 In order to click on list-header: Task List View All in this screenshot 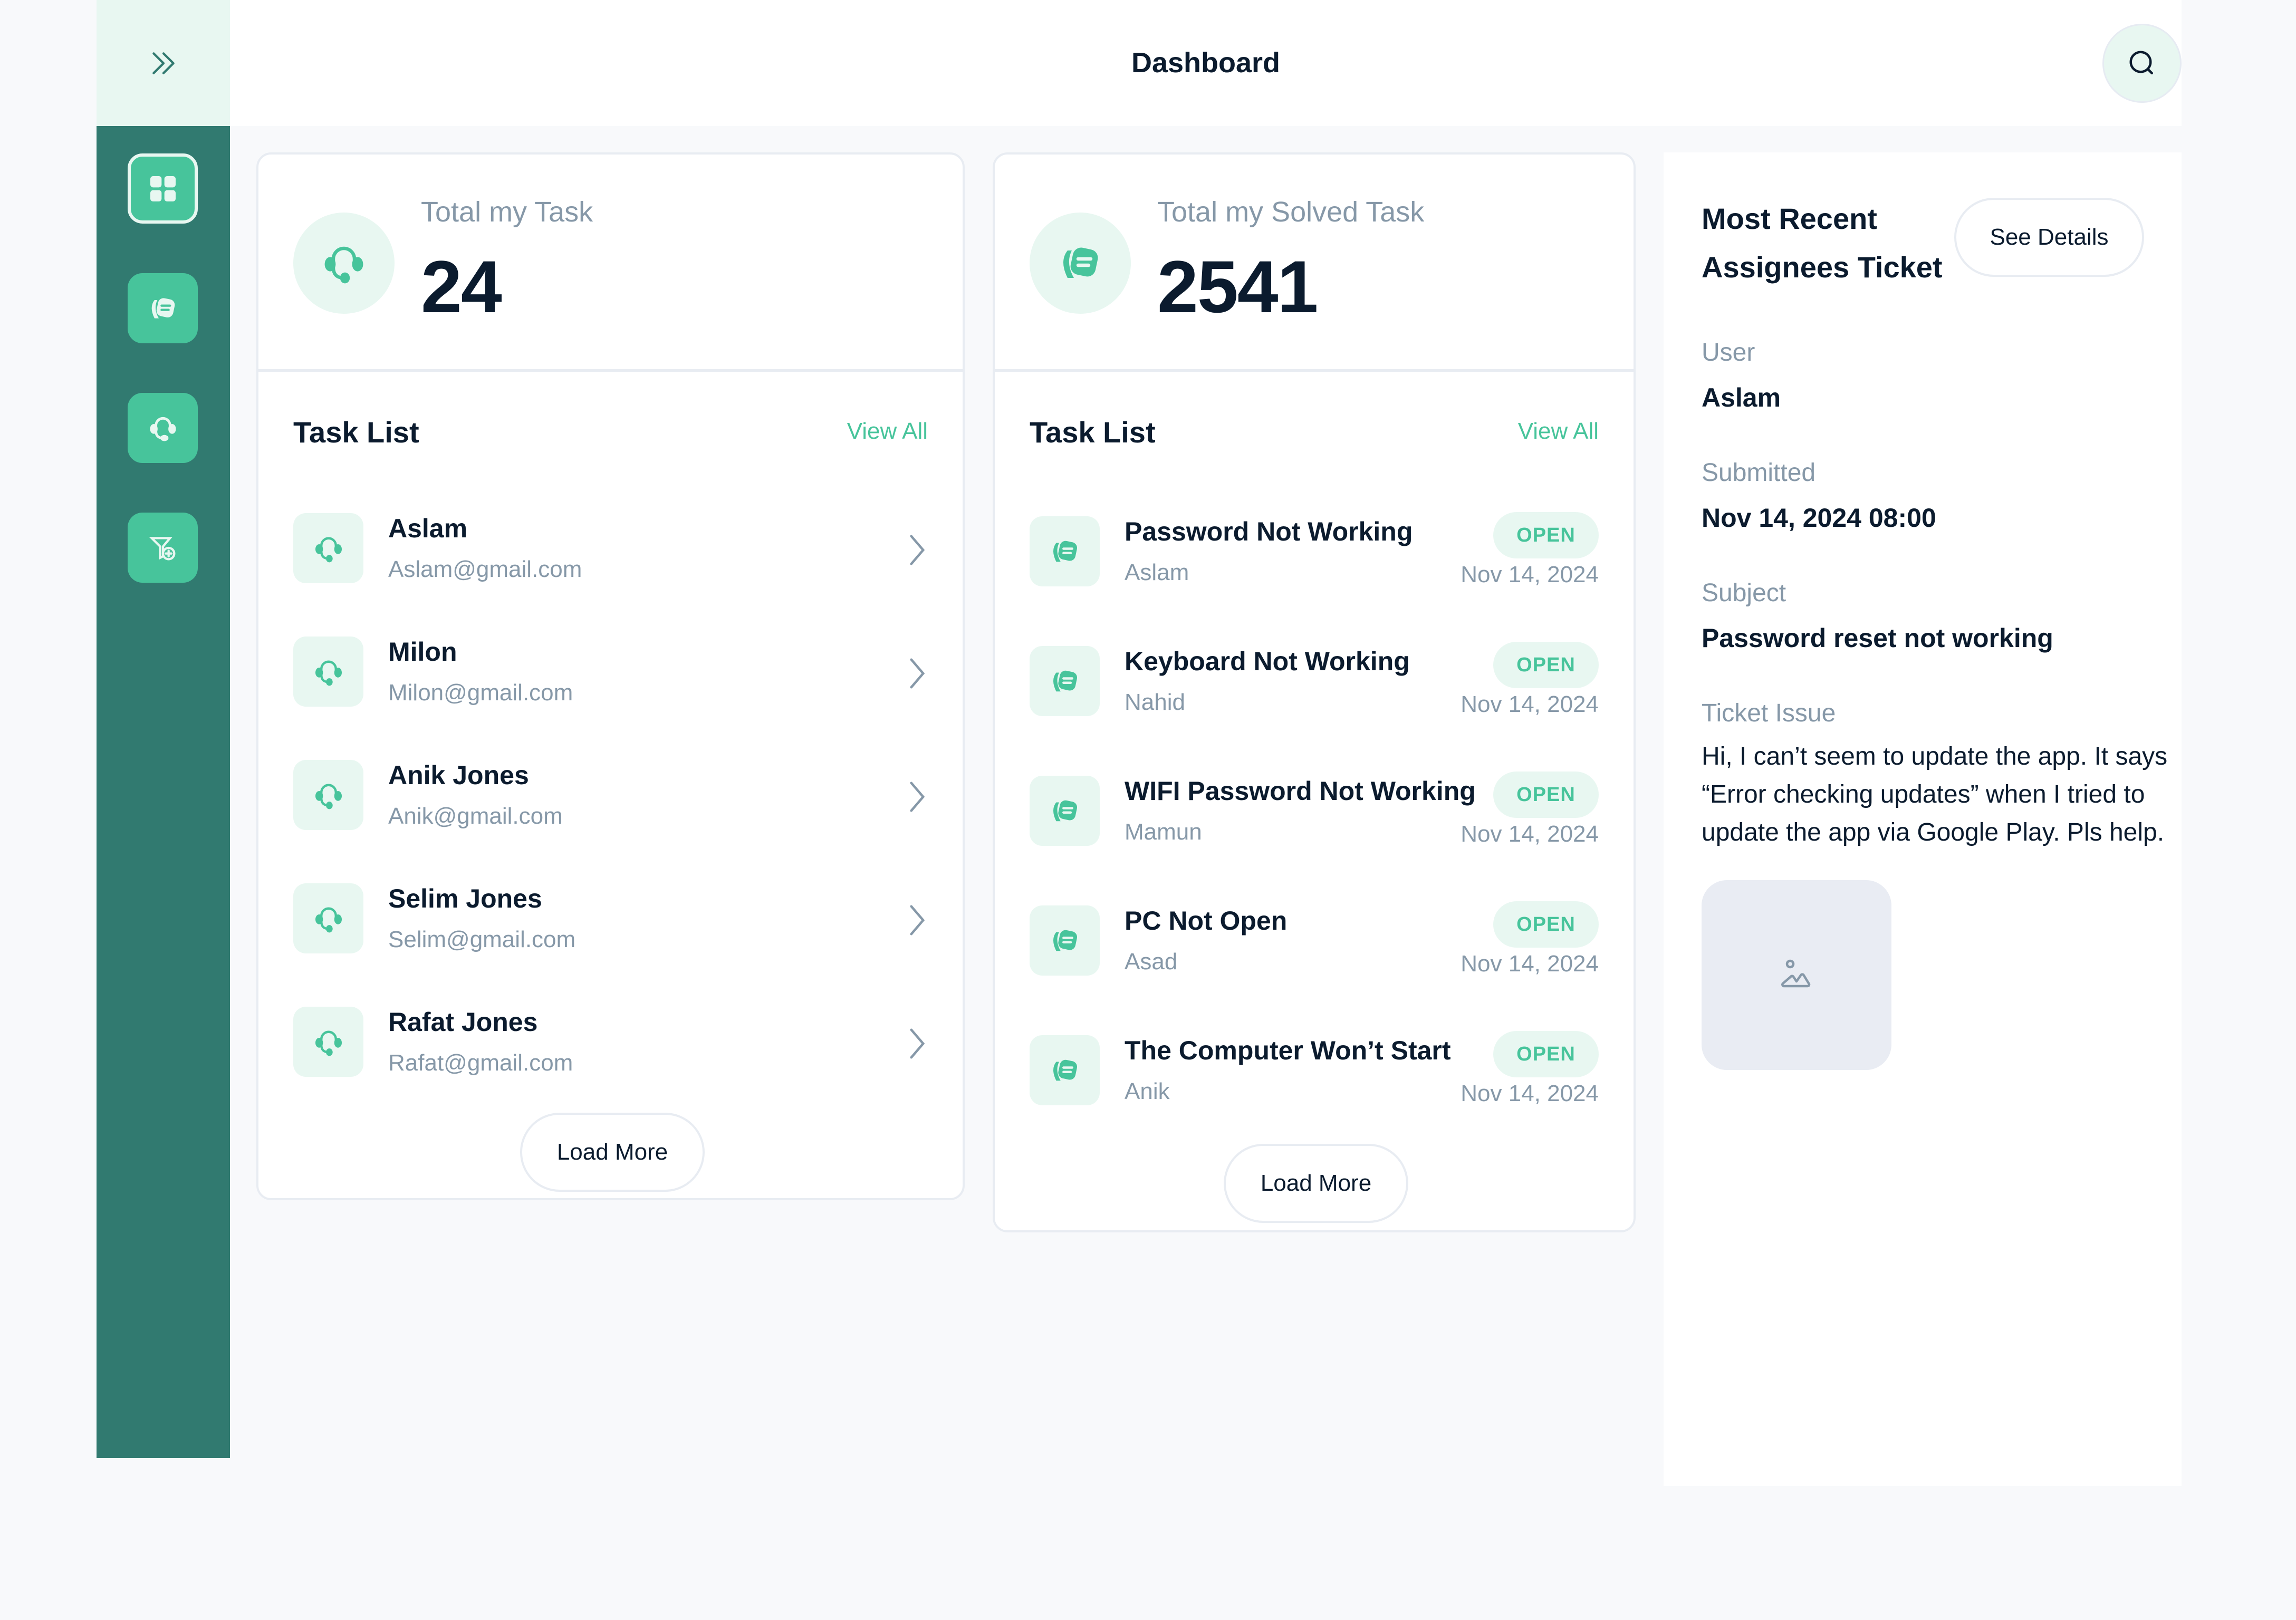, I will do `click(1315, 432)`.